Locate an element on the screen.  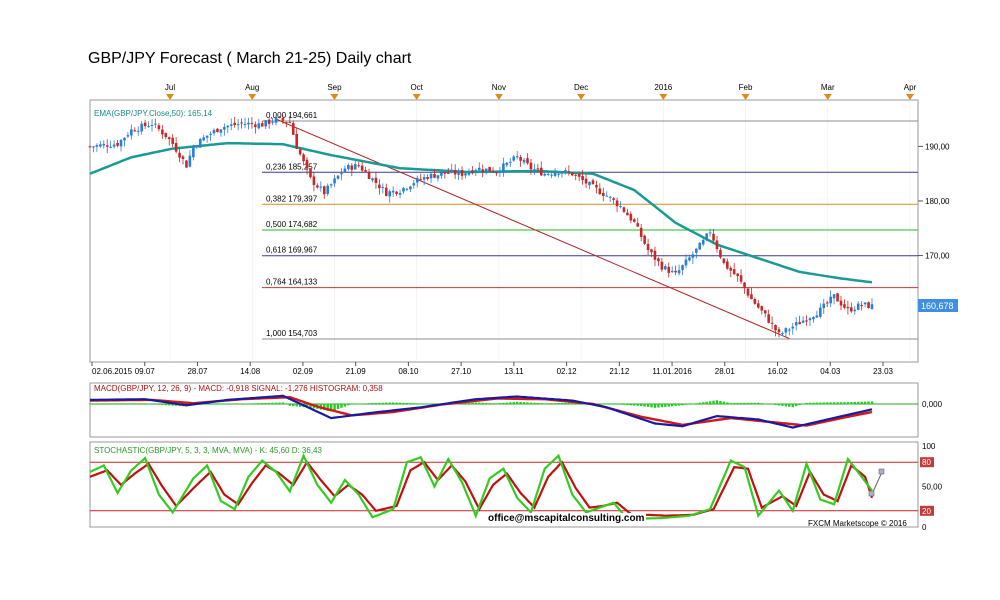
stochastic-y-tick-label: 0 is located at coordinates (924, 527).